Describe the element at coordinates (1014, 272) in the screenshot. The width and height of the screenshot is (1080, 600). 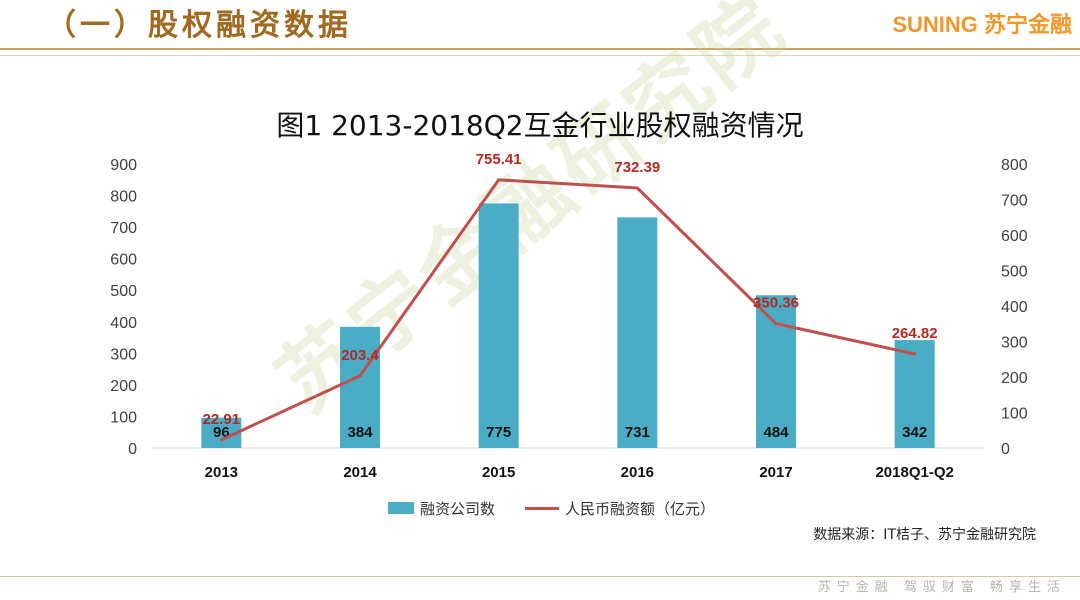
I see `y-right-tick-label: 500` at that location.